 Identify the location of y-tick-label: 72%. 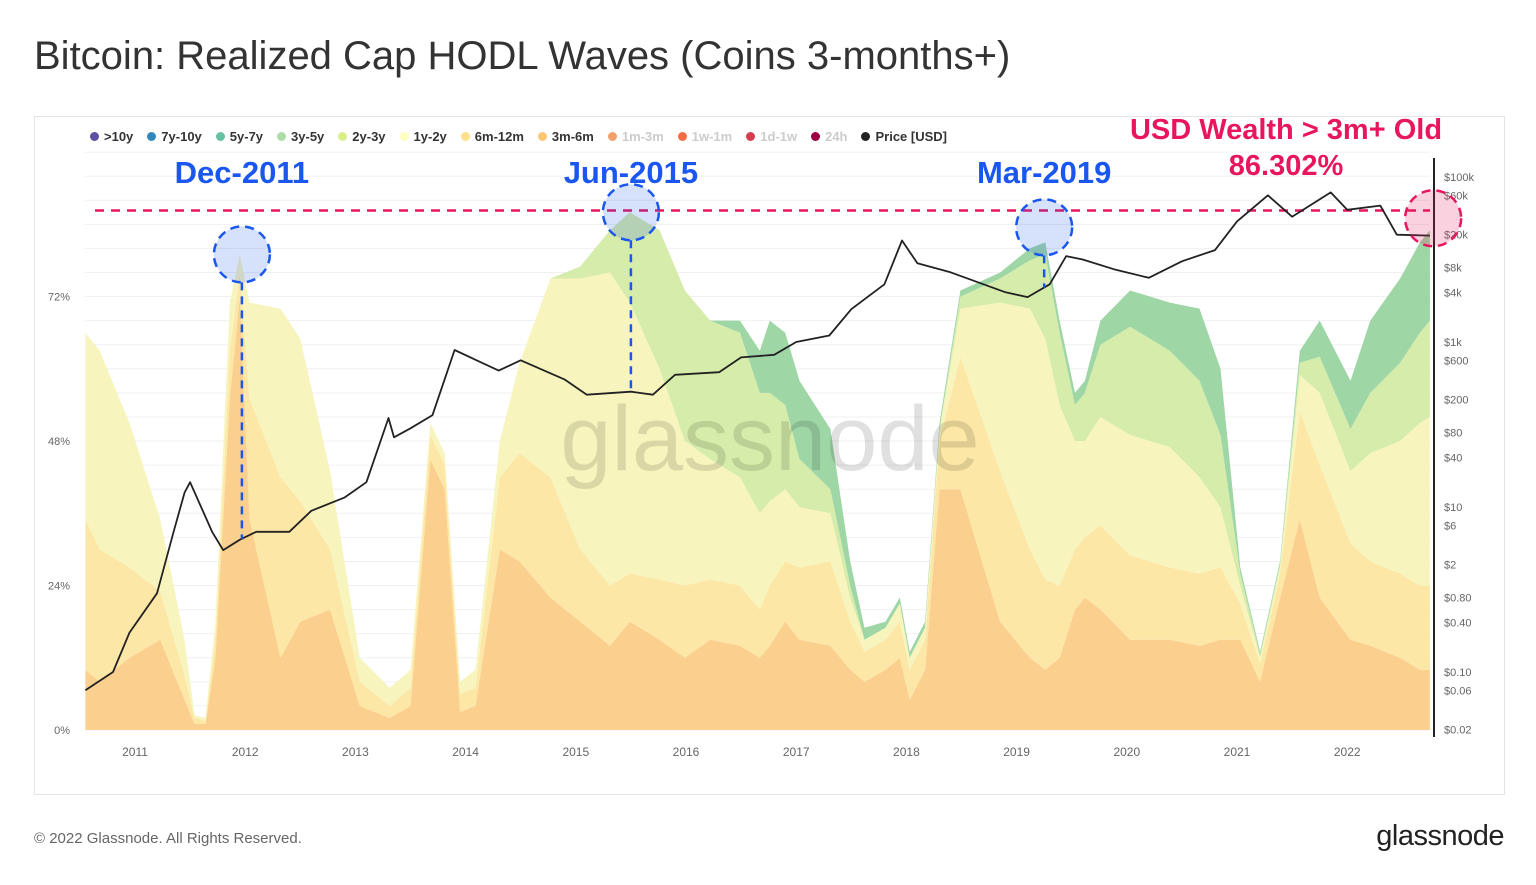
(59, 298).